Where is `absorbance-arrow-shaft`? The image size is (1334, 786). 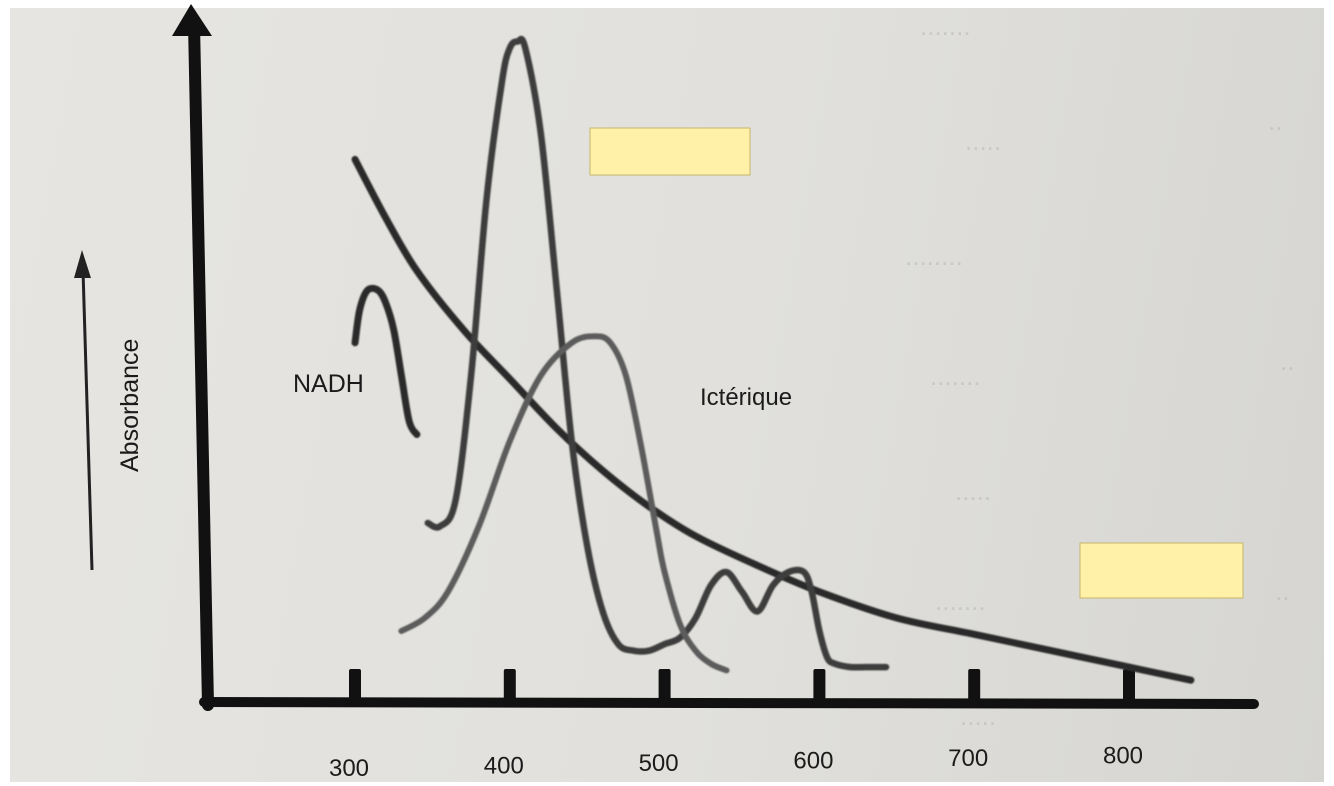 absorbance-arrow-shaft is located at coordinates (87, 420).